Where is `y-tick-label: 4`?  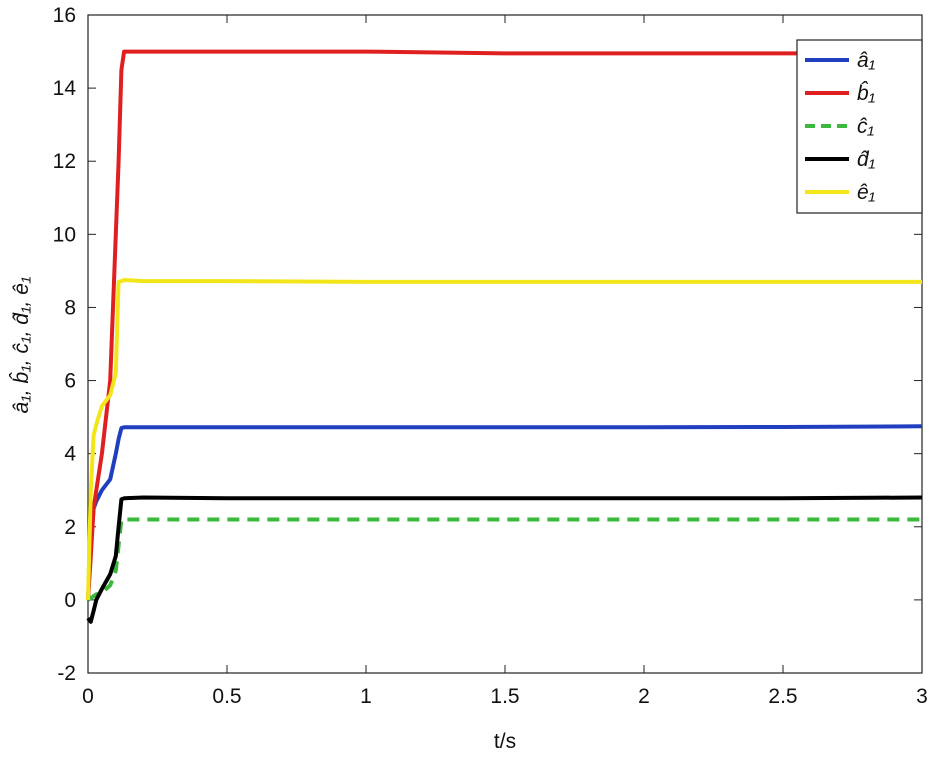 y-tick-label: 4 is located at coordinates (70, 454).